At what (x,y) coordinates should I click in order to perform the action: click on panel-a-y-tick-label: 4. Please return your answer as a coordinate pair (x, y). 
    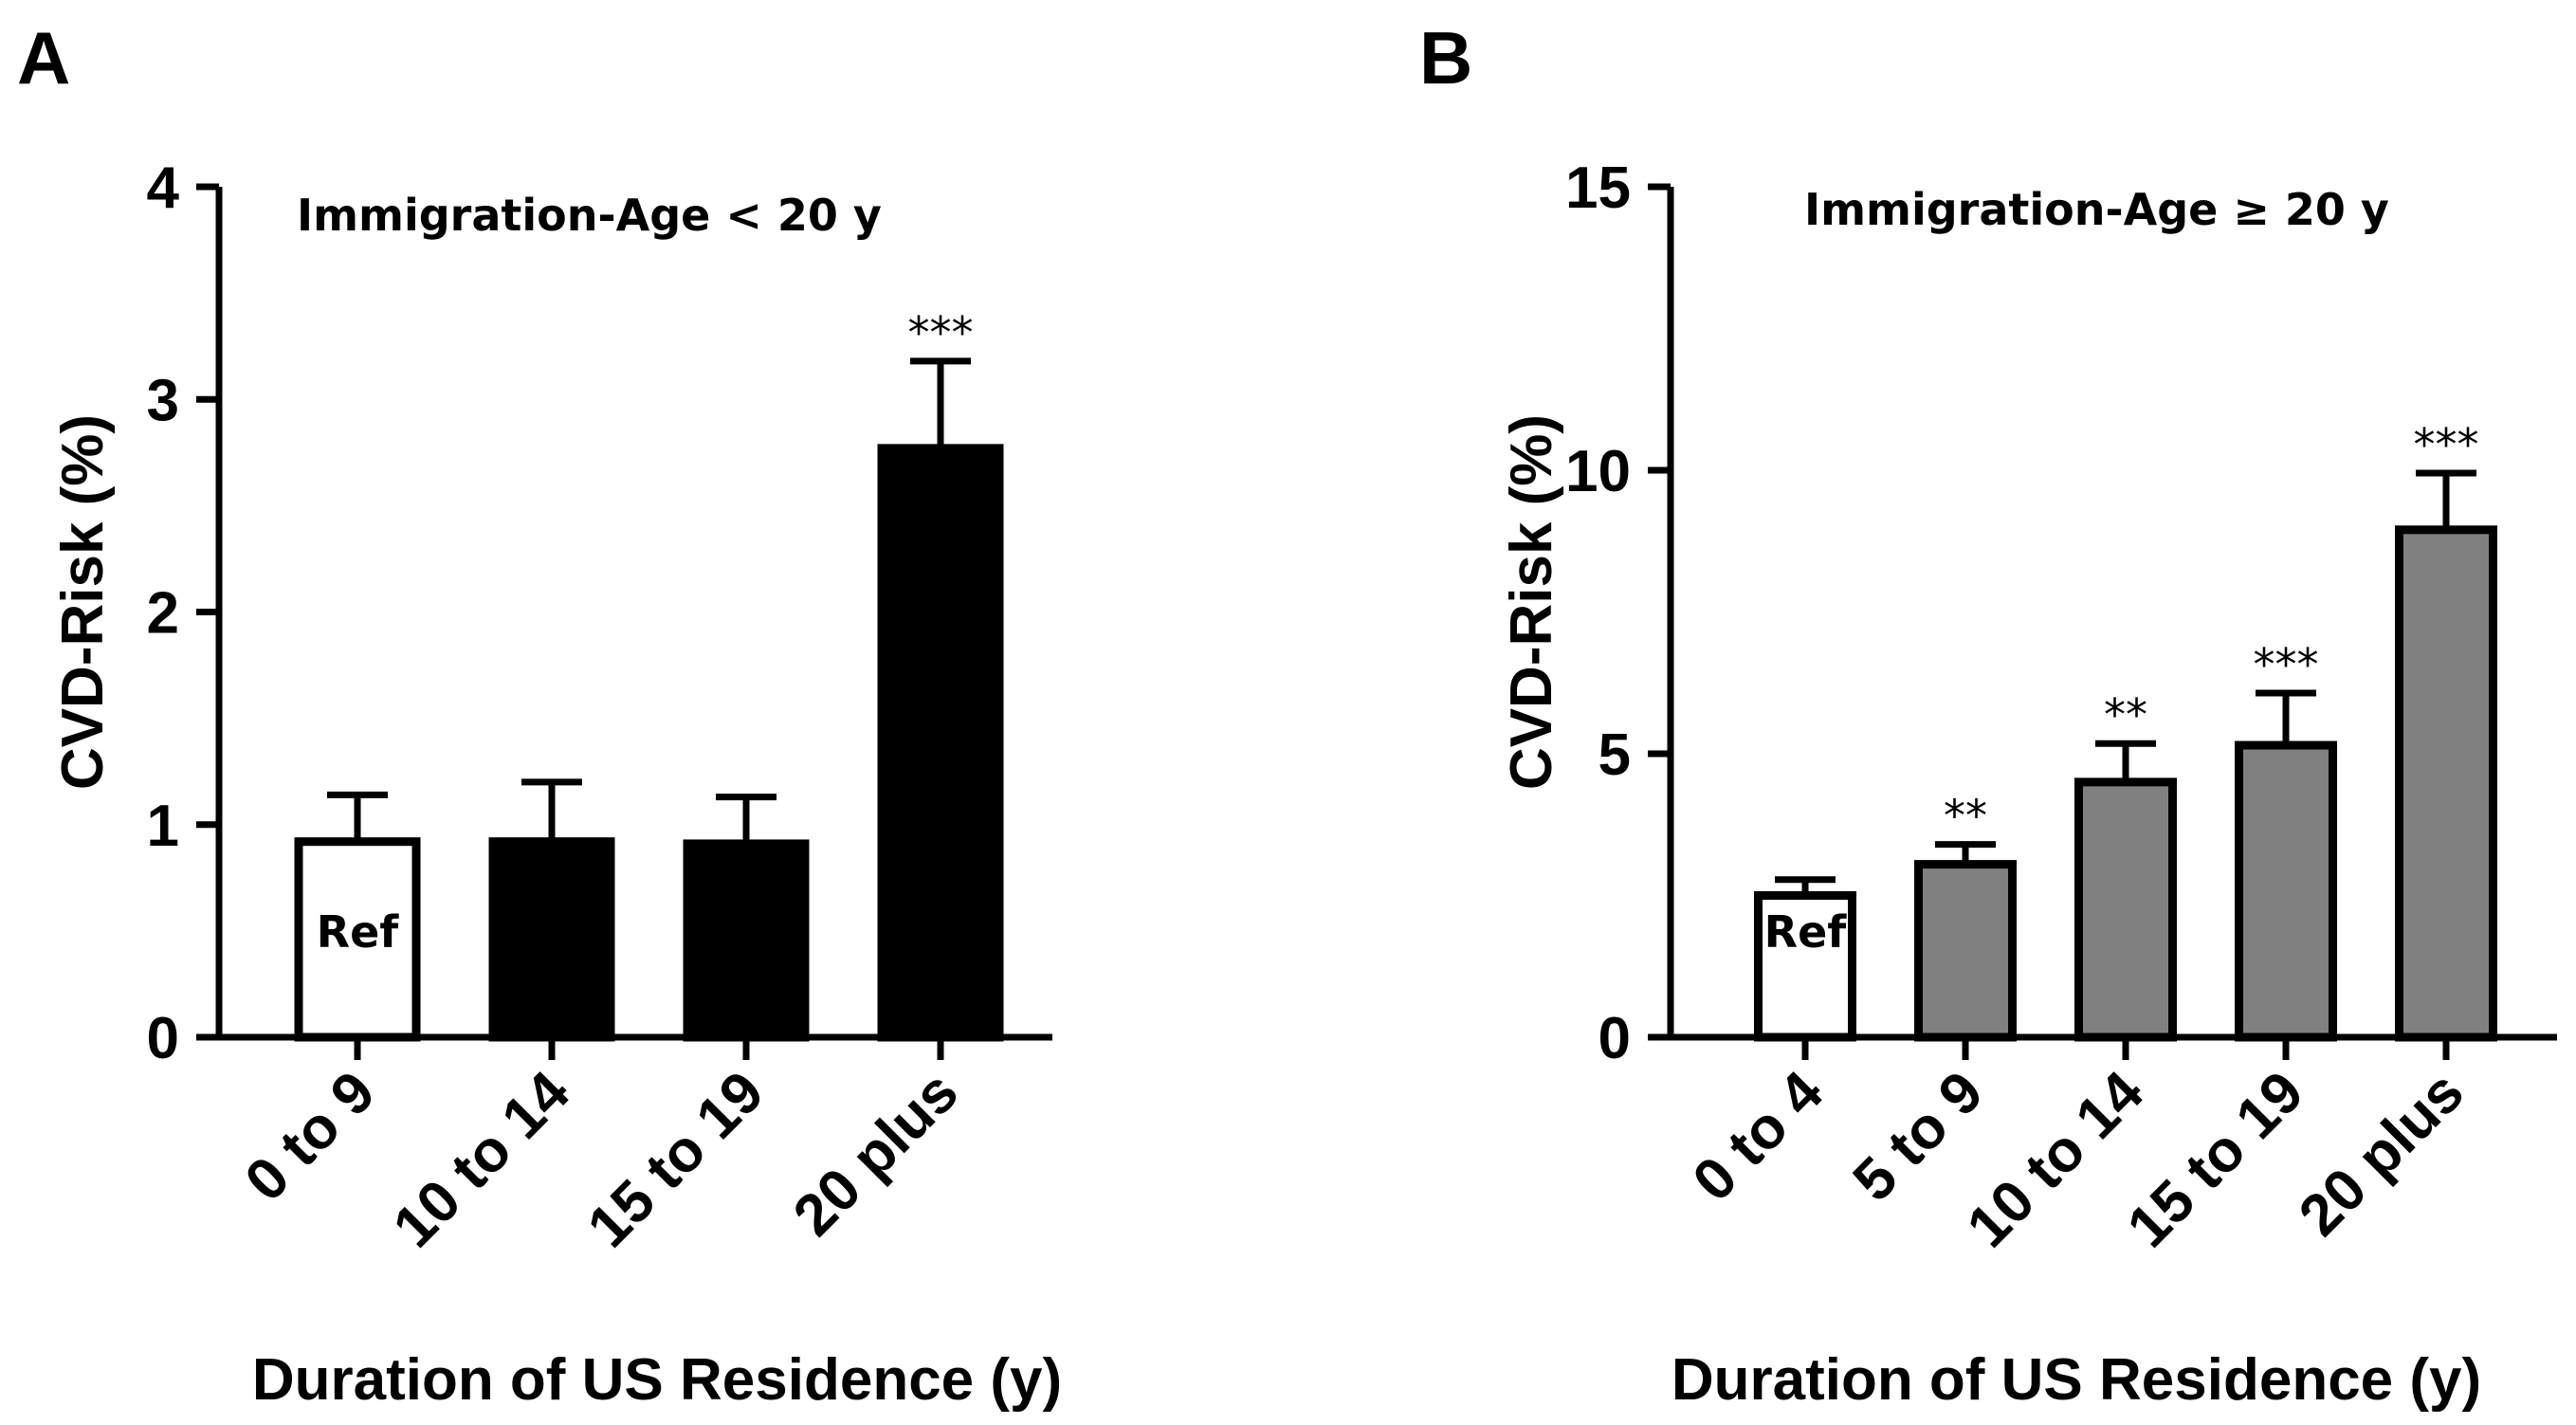
    Looking at the image, I should click on (163, 188).